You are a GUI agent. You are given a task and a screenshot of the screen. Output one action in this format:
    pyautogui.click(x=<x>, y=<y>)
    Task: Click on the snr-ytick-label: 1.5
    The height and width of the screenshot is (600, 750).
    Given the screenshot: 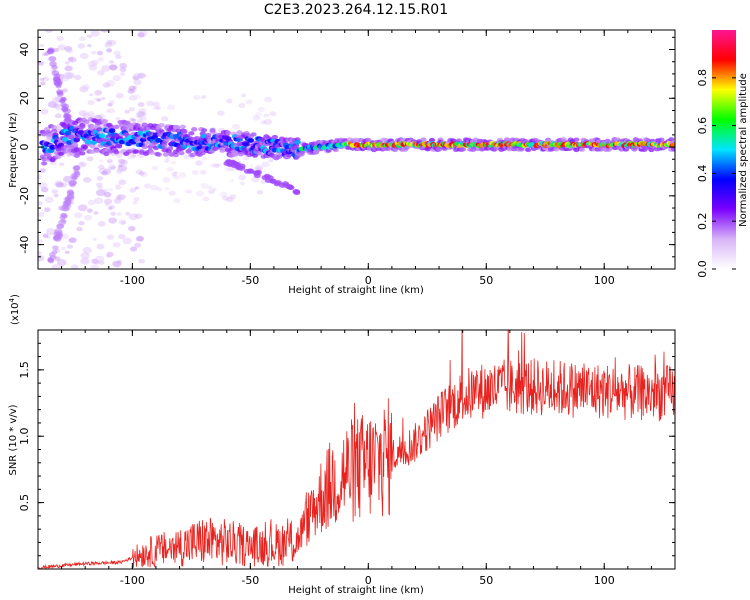 What is the action you would take?
    pyautogui.click(x=24, y=370)
    